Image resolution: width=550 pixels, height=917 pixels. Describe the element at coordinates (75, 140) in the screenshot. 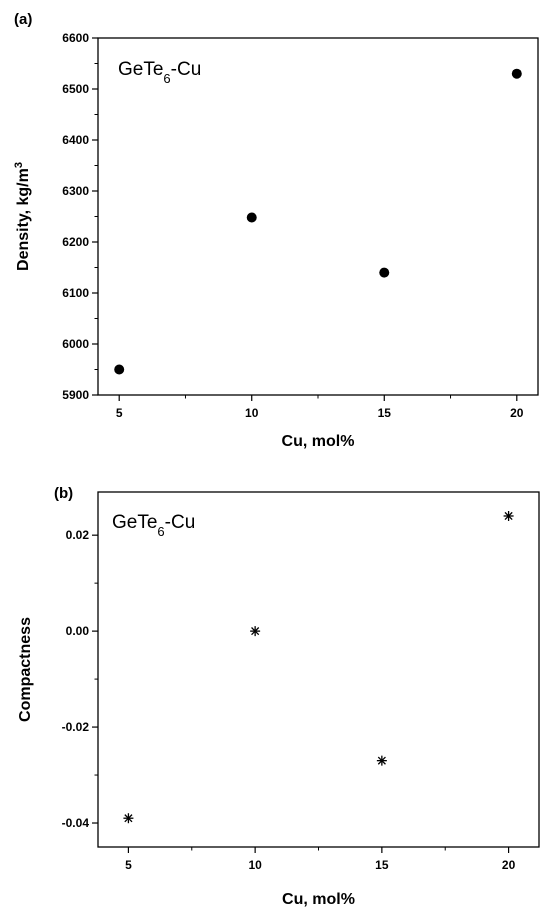

I see `y-tick-label: 6400` at that location.